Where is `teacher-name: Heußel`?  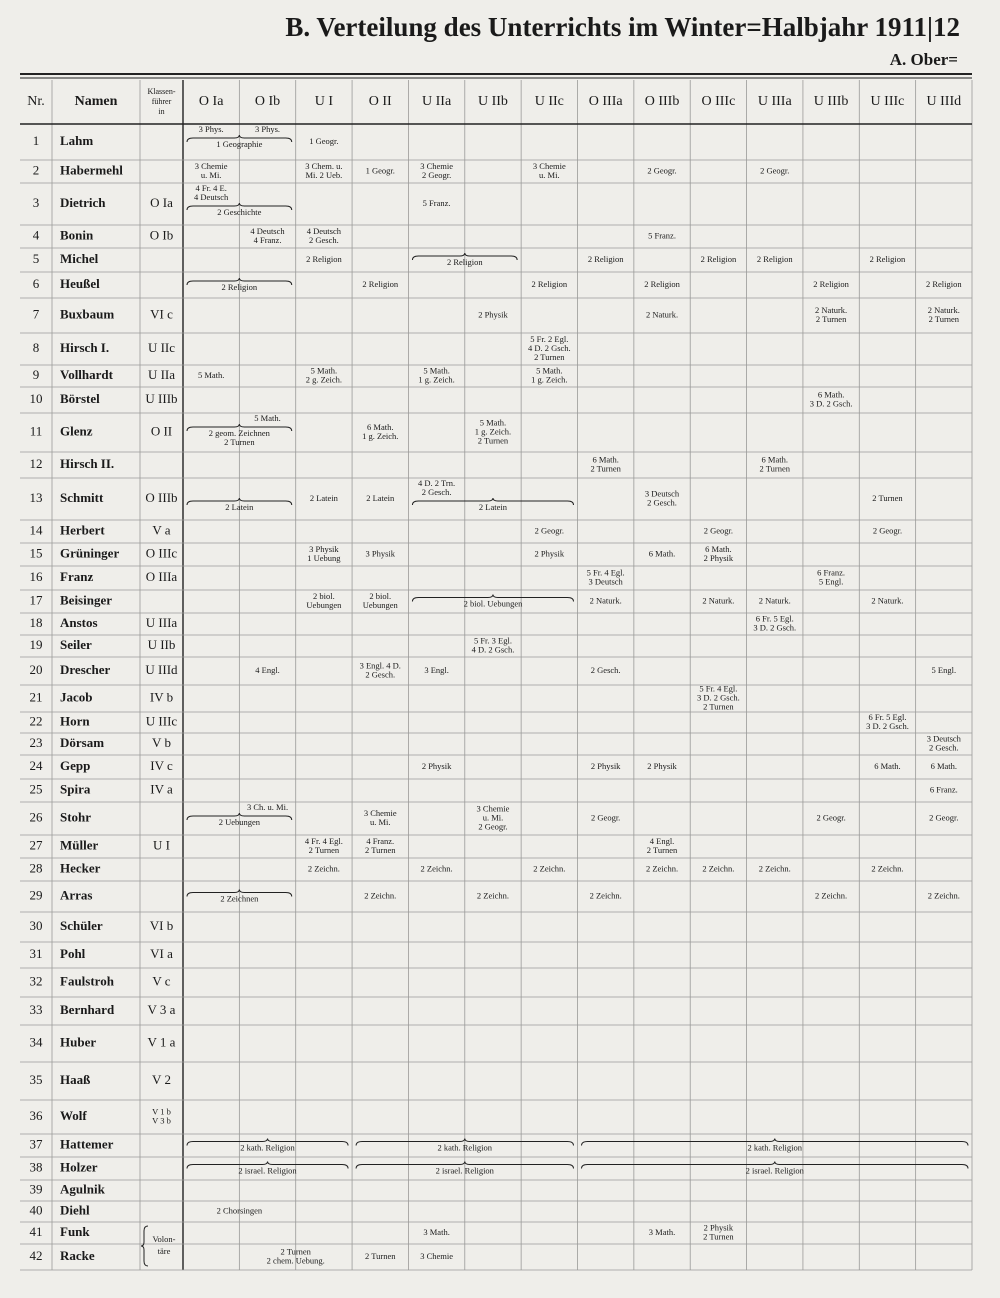
teacher-name: Heußel is located at coordinates (80, 283).